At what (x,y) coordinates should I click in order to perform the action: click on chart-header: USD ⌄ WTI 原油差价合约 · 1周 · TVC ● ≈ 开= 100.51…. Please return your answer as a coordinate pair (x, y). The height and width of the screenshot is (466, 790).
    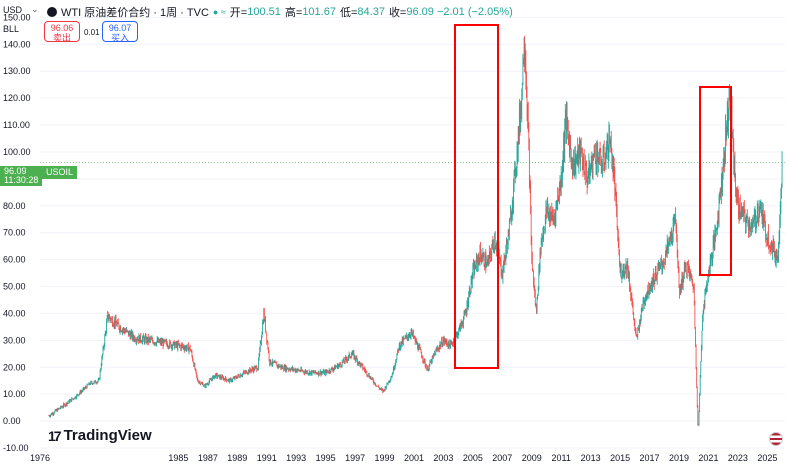
    Looking at the image, I should click on (395, 10).